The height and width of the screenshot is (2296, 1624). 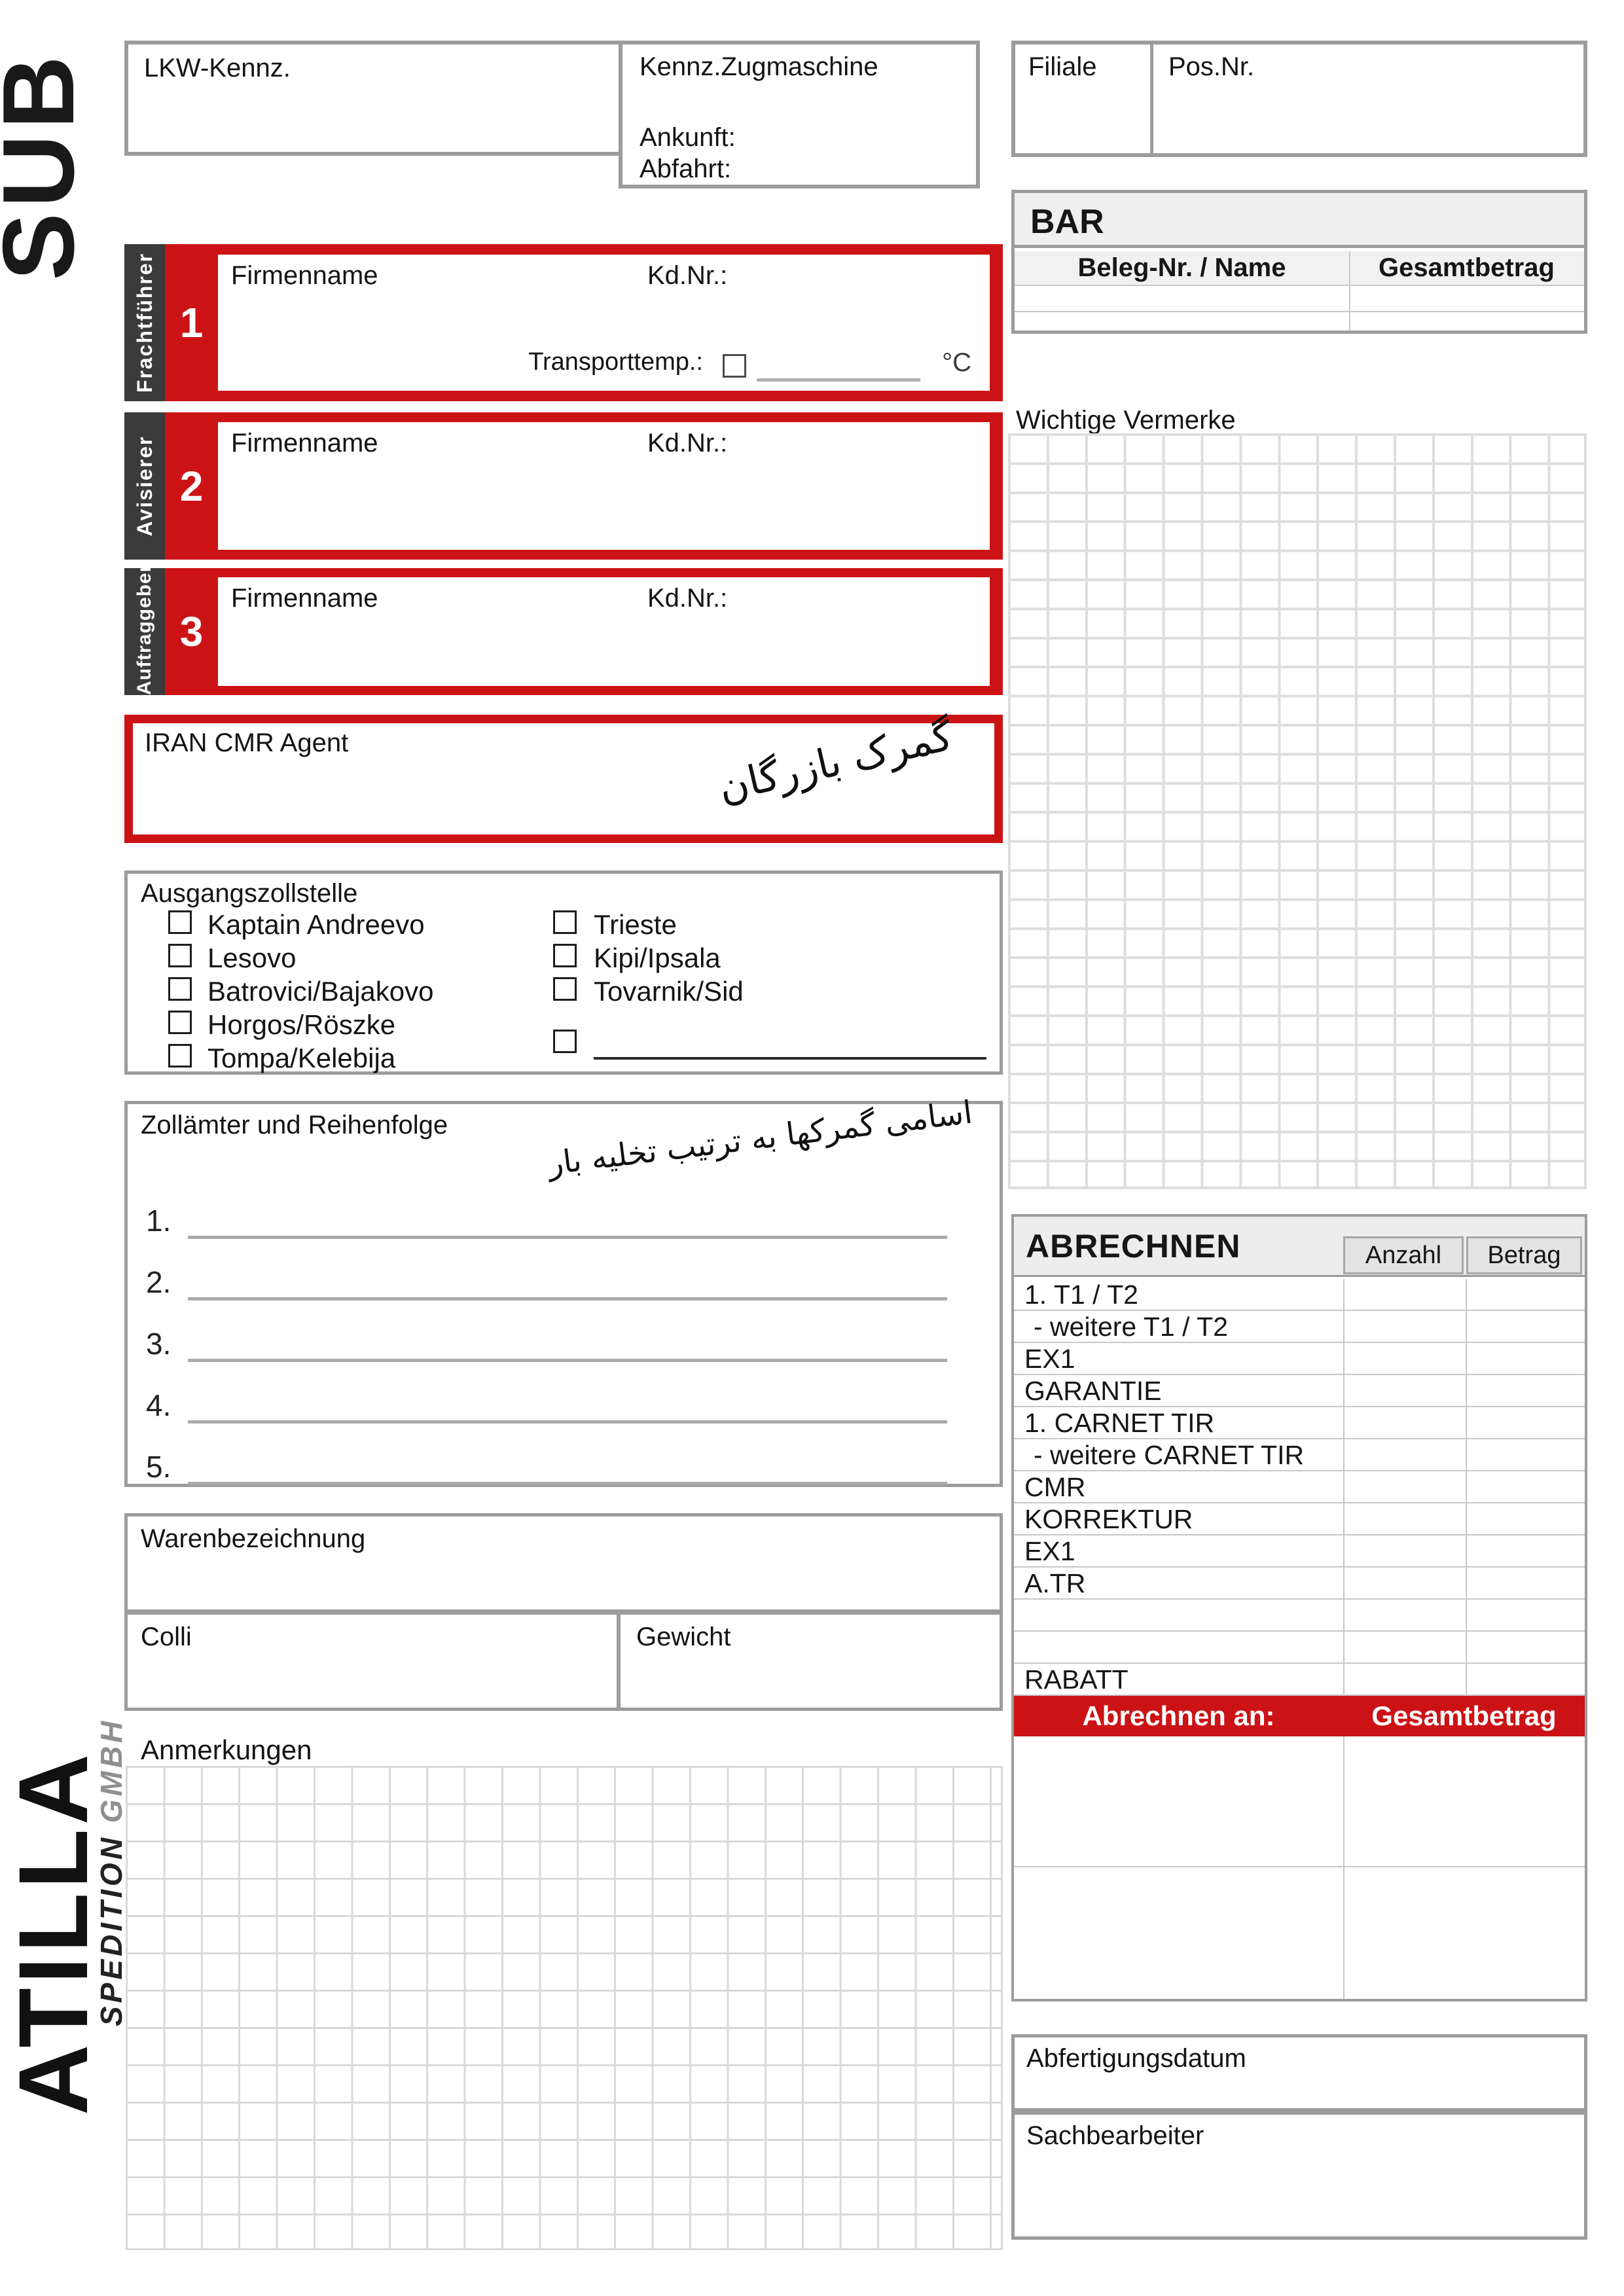 I want to click on bar-col-beleg: Beleg-Nr. / Name, so click(x=1181, y=267).